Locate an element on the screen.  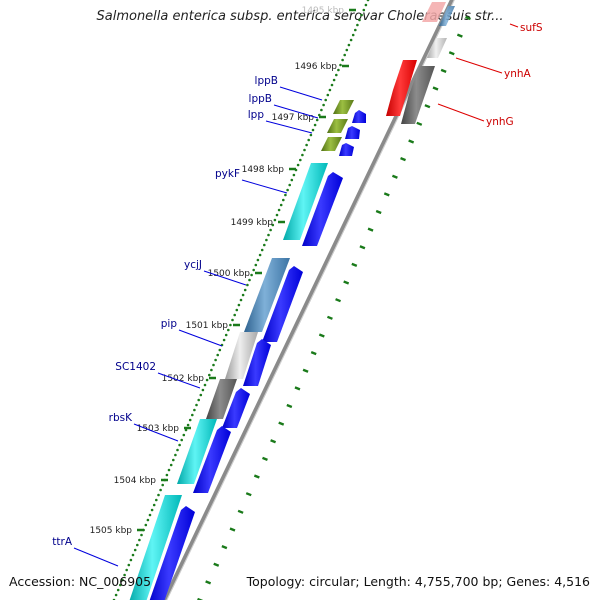
tick-label: 1496 kbp is located at coordinates (316, 67).